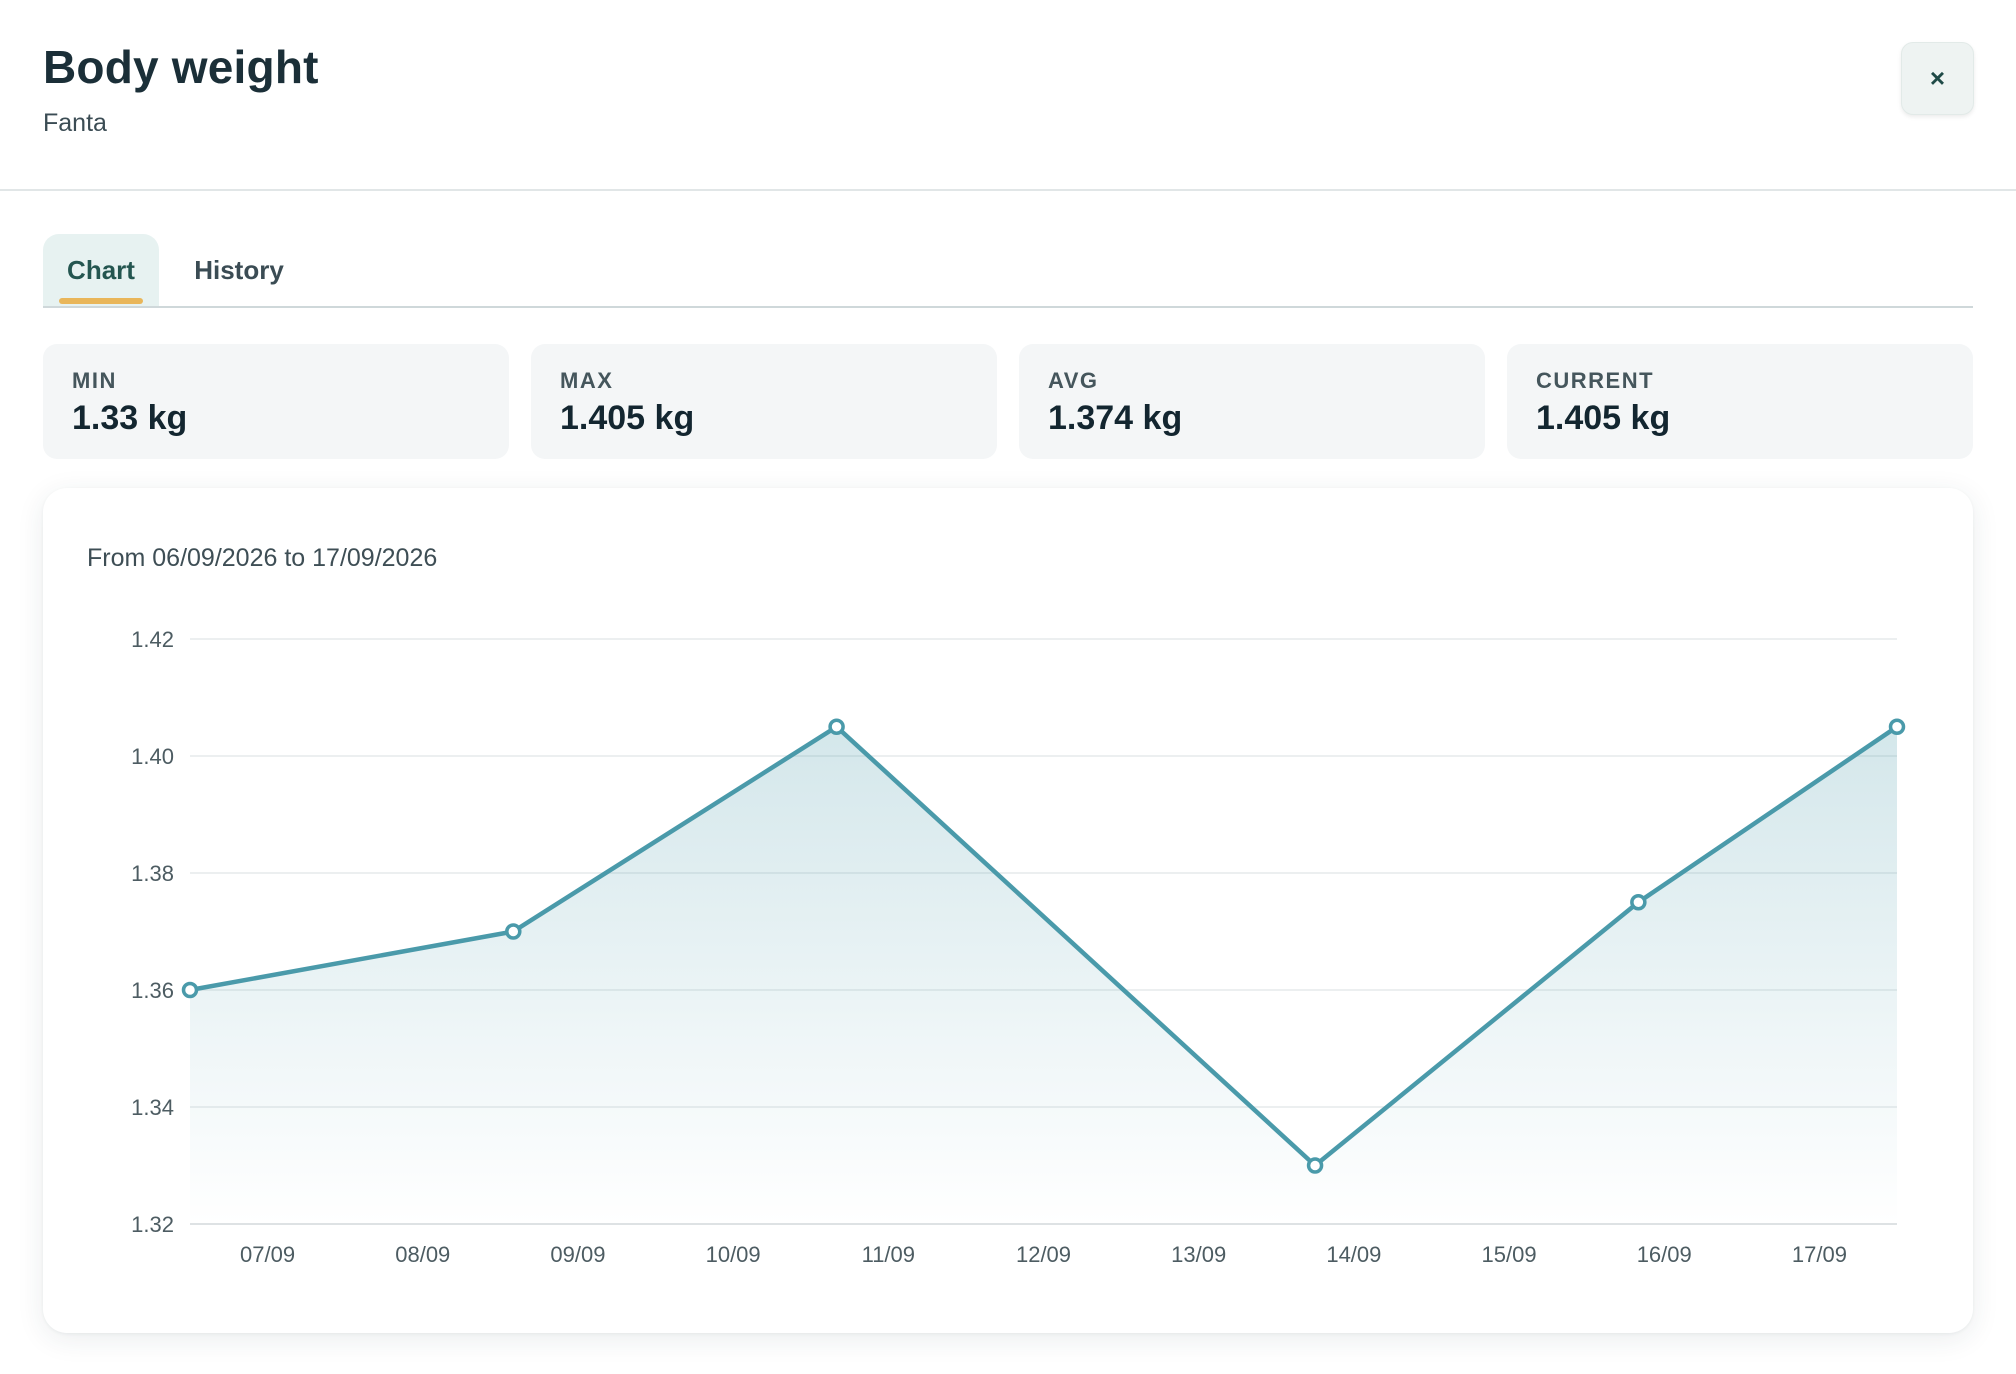  I want to click on stat-min: MIN 1.33 kg, so click(276, 401).